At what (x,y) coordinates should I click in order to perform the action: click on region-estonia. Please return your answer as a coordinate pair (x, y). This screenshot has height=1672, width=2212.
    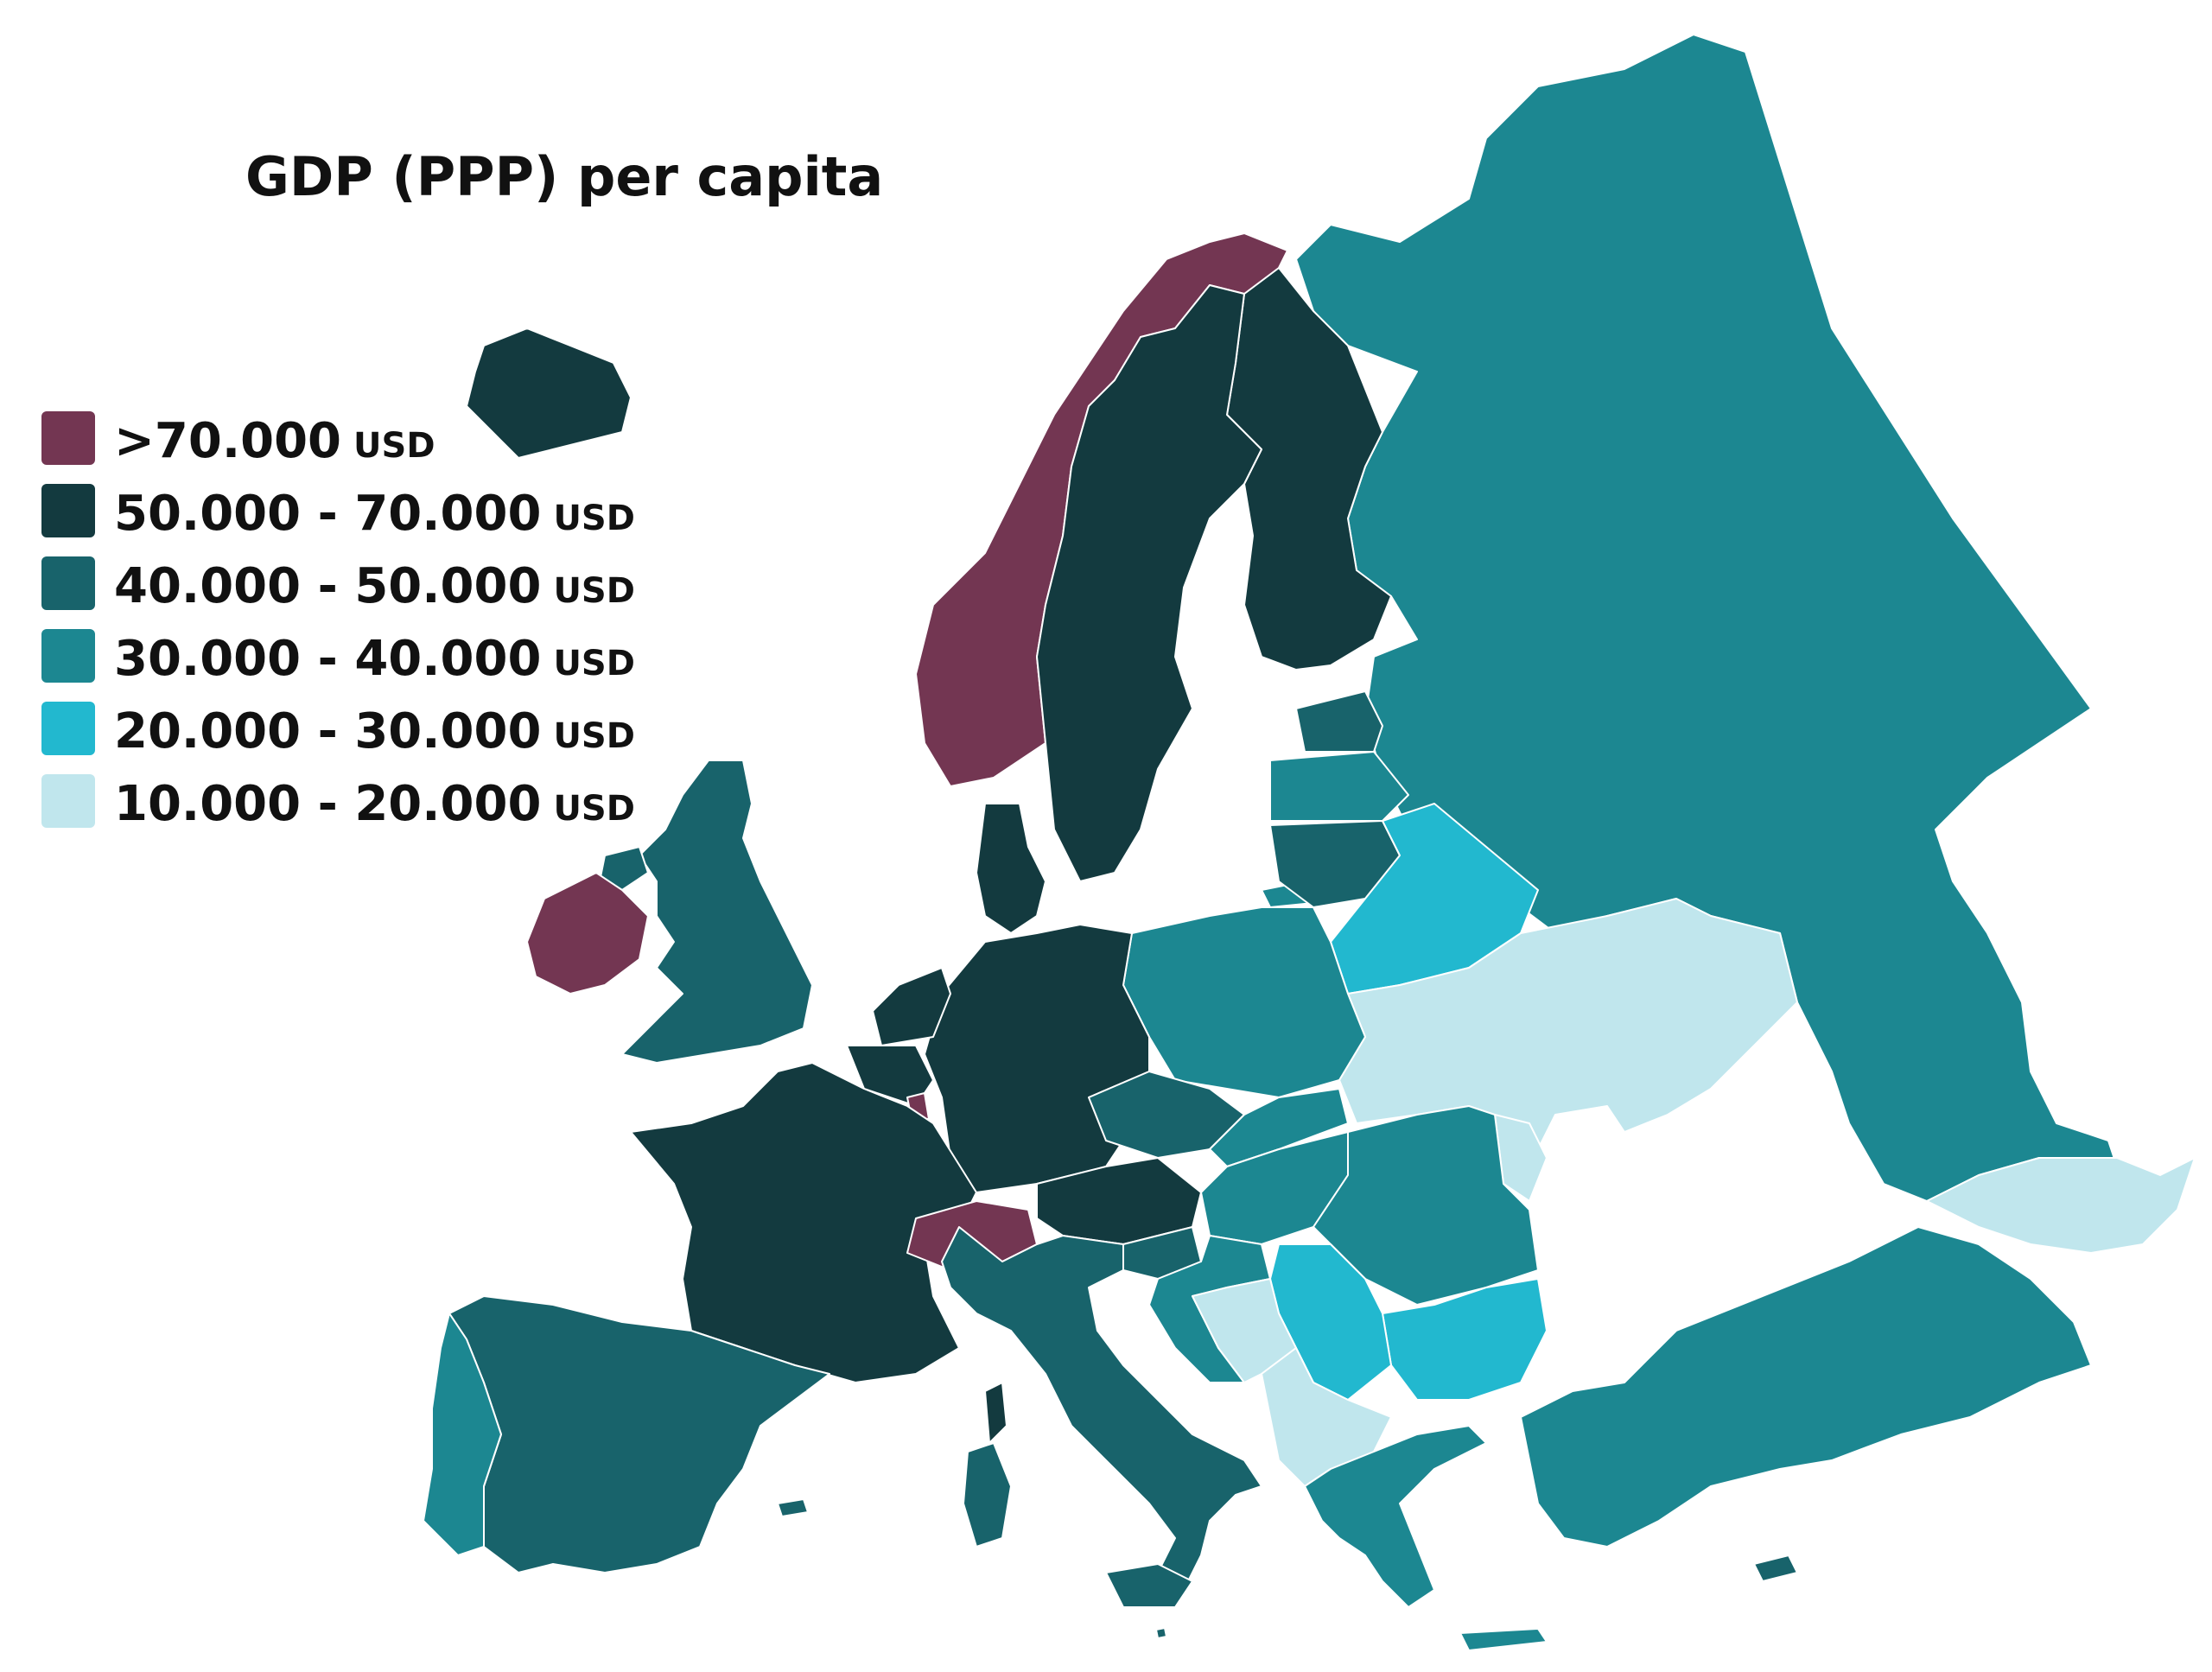
    Looking at the image, I should click on (1339, 721).